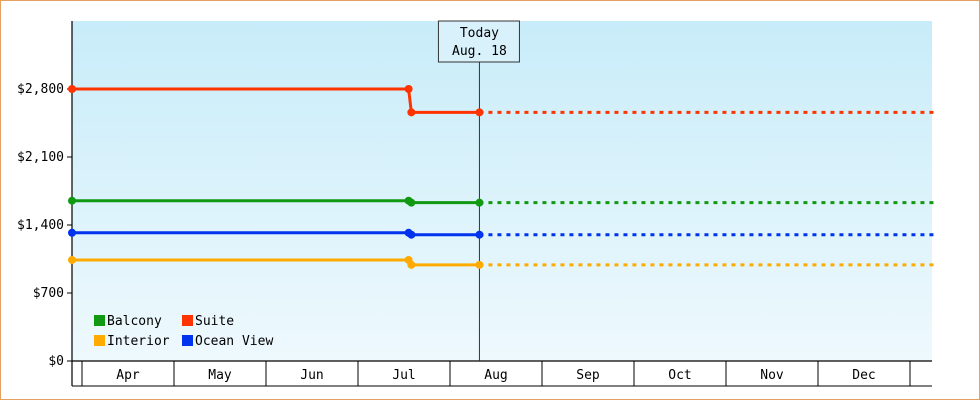 The height and width of the screenshot is (401, 980). What do you see at coordinates (99, 320) in the screenshot?
I see `legend-swatch-balcony` at bounding box center [99, 320].